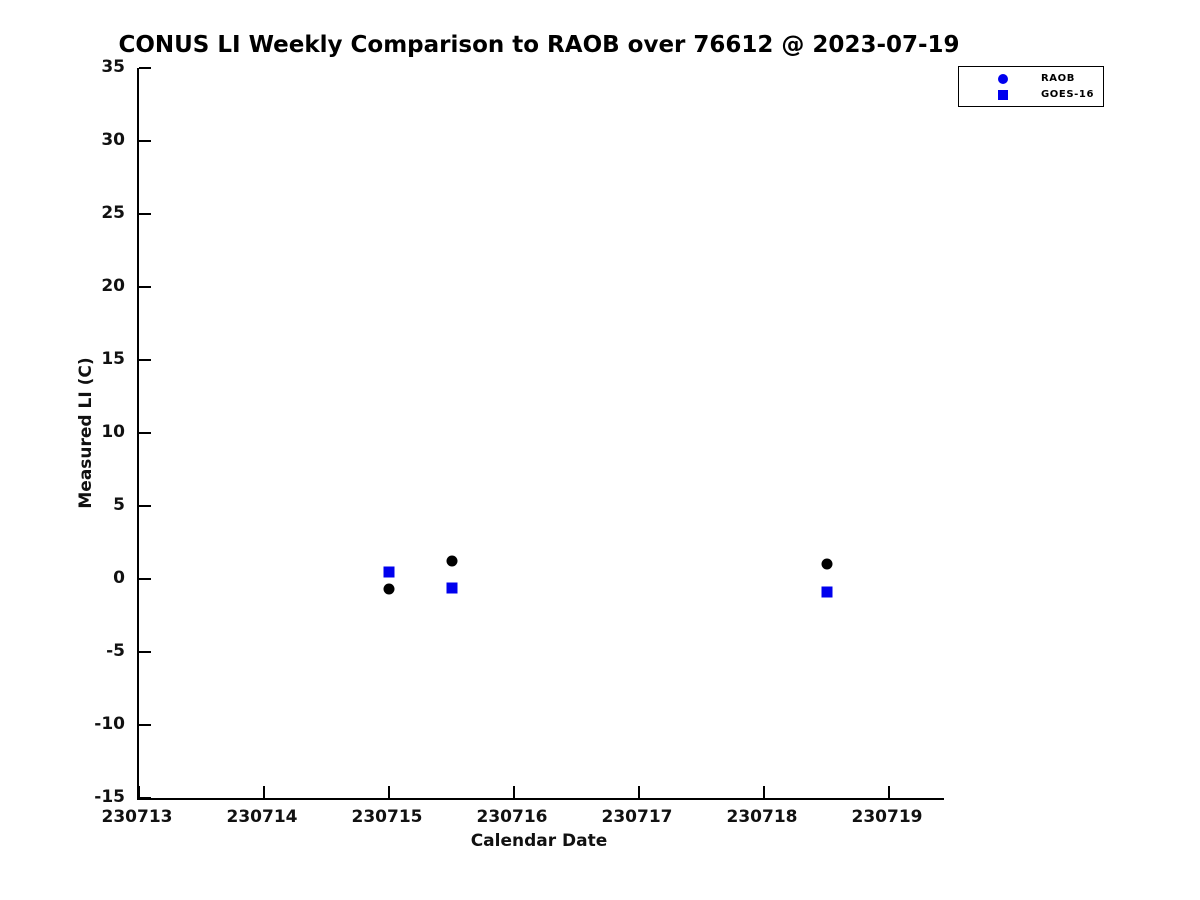  I want to click on y-tick-label: 10, so click(113, 432).